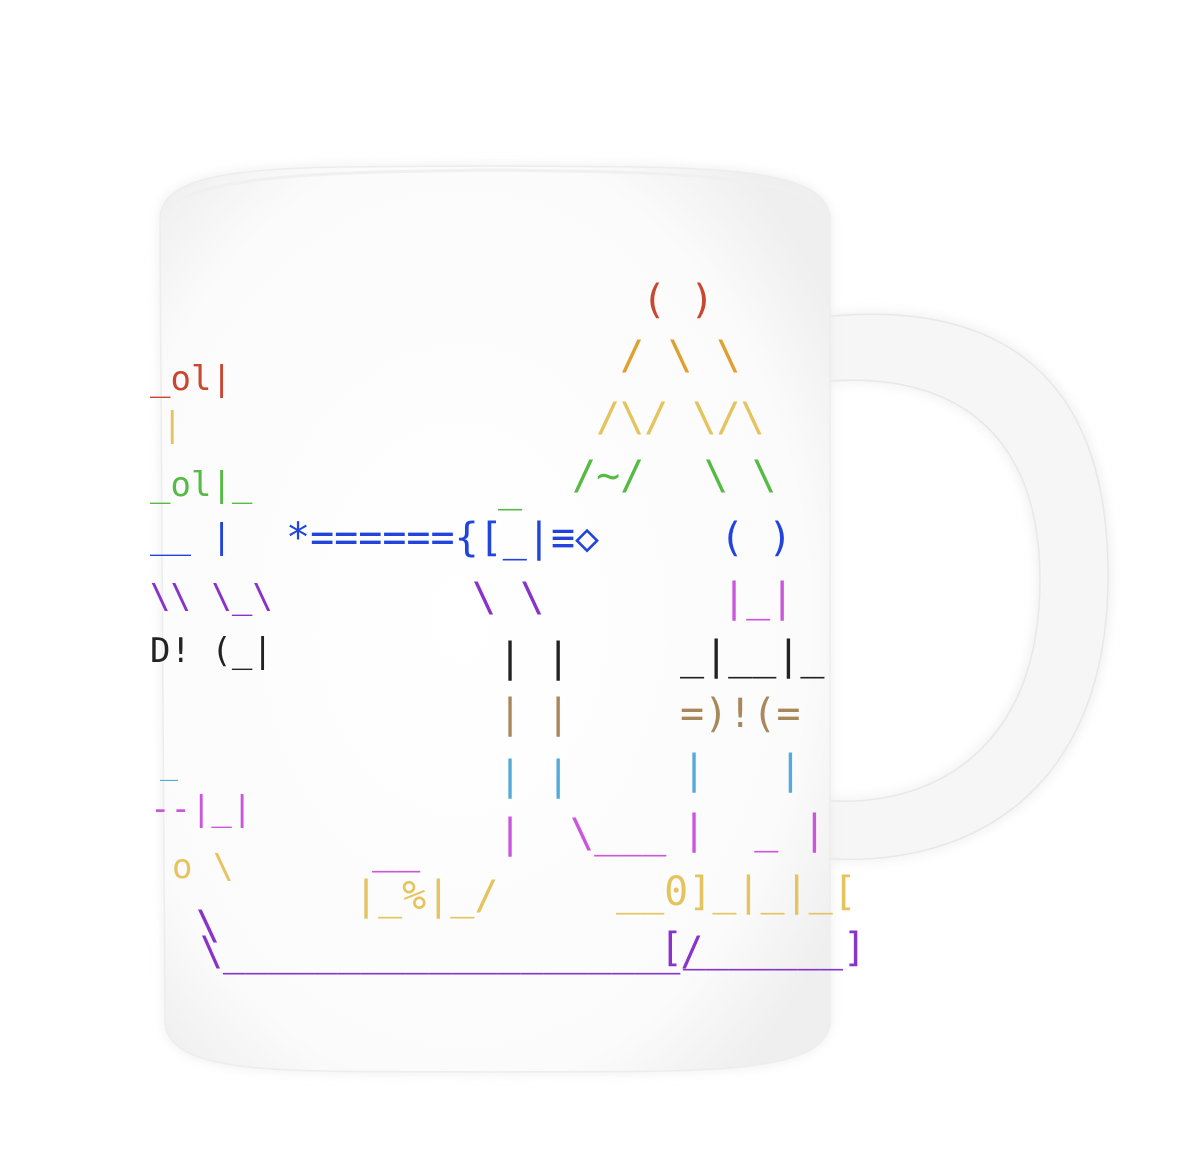  What do you see at coordinates (191, 379) in the screenshot?
I see `left-edge-line-1: _ol|` at bounding box center [191, 379].